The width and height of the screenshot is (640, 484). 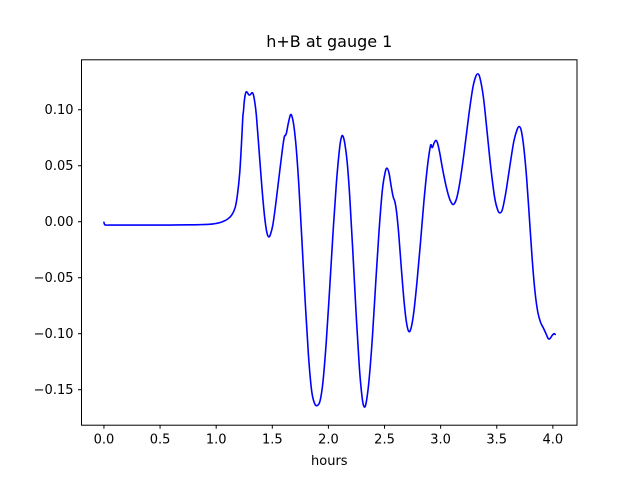 What do you see at coordinates (440, 440) in the screenshot?
I see `x-tick-label: 3.0` at bounding box center [440, 440].